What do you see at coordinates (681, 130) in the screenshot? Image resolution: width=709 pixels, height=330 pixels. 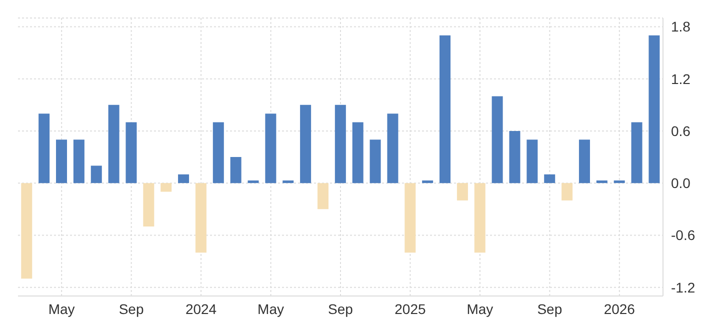 I see `y-tick-label: 0.6` at bounding box center [681, 130].